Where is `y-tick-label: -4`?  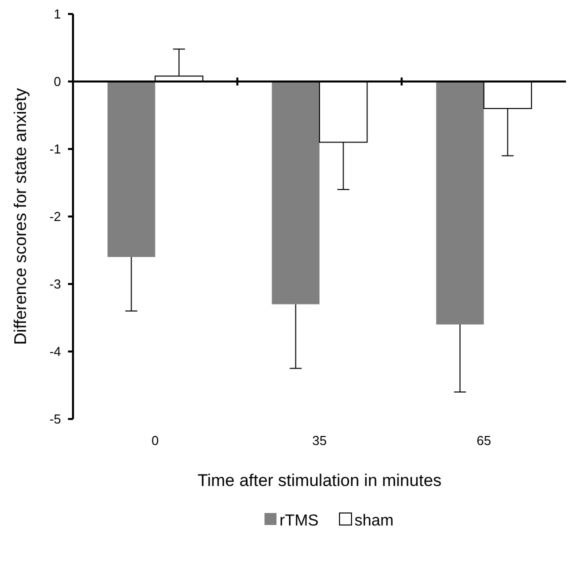
y-tick-label: -4 is located at coordinates (55, 352).